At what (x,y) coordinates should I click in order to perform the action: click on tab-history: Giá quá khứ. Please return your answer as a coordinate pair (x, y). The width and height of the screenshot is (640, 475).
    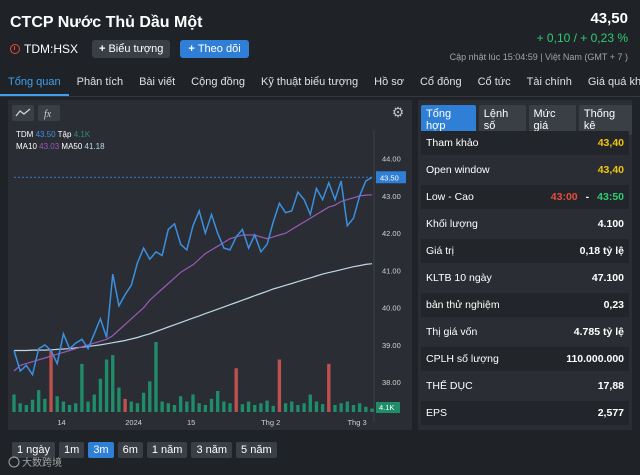
    Looking at the image, I should click on (613, 82).